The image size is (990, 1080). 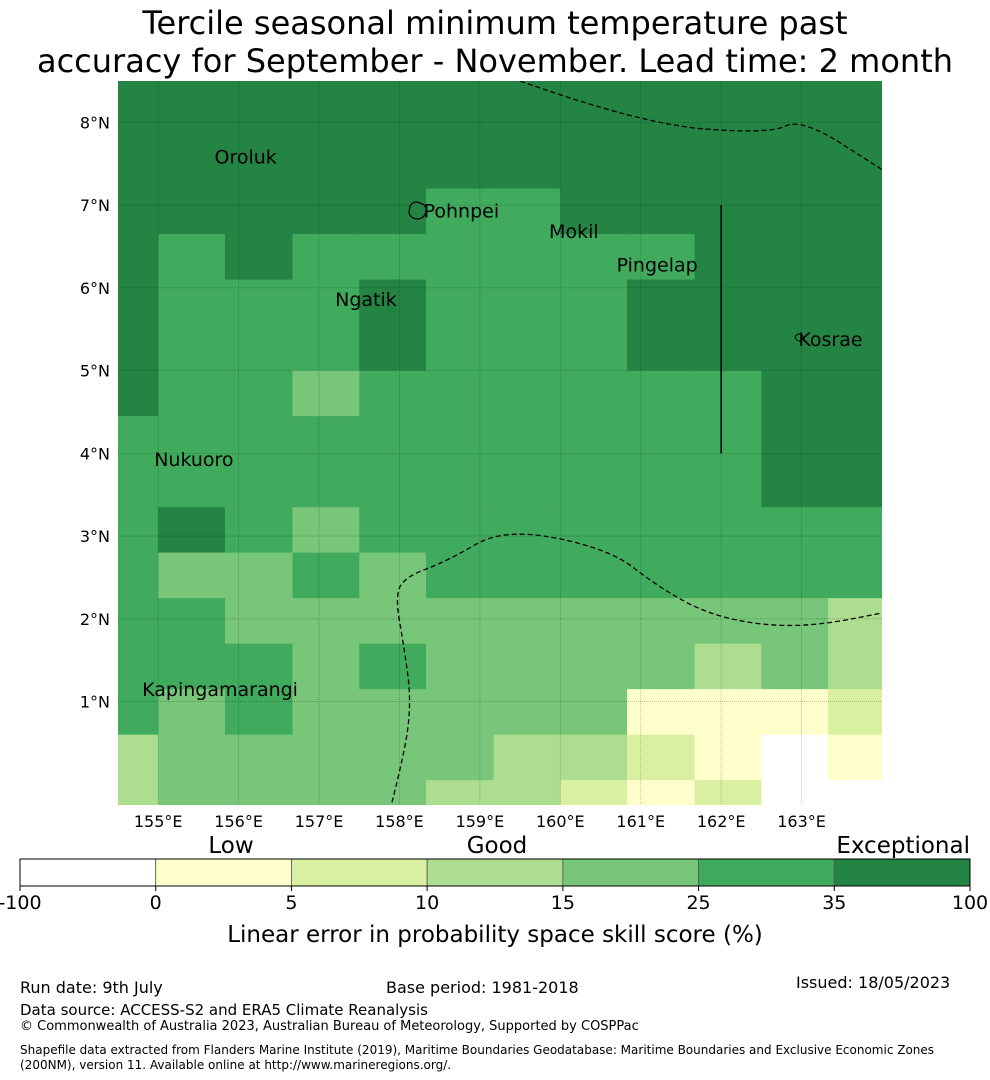 I want to click on lat-tick-label: 2°N, so click(x=95, y=619).